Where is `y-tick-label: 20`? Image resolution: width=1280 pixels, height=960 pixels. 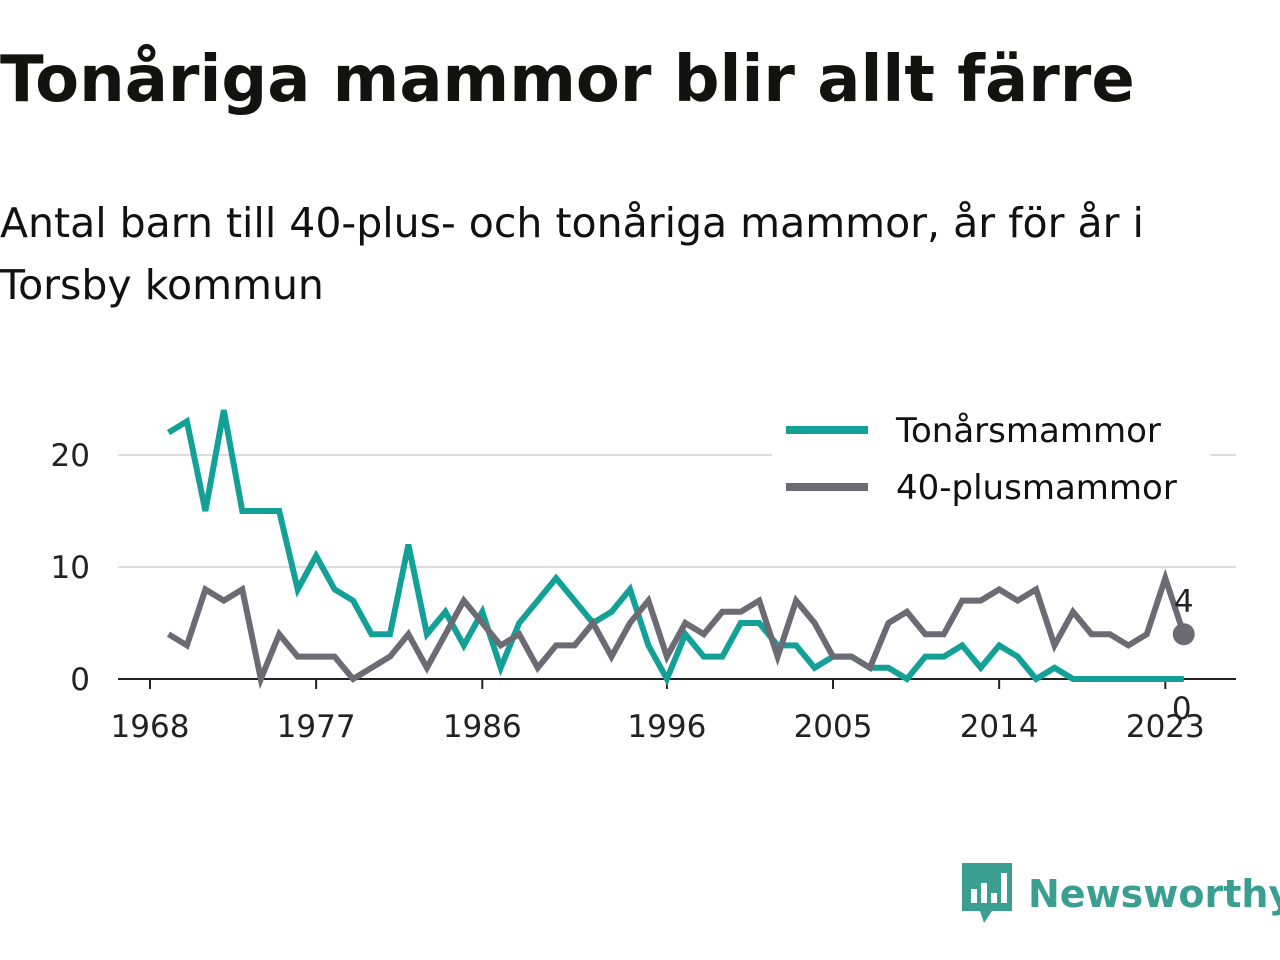 y-tick-label: 20 is located at coordinates (70, 456).